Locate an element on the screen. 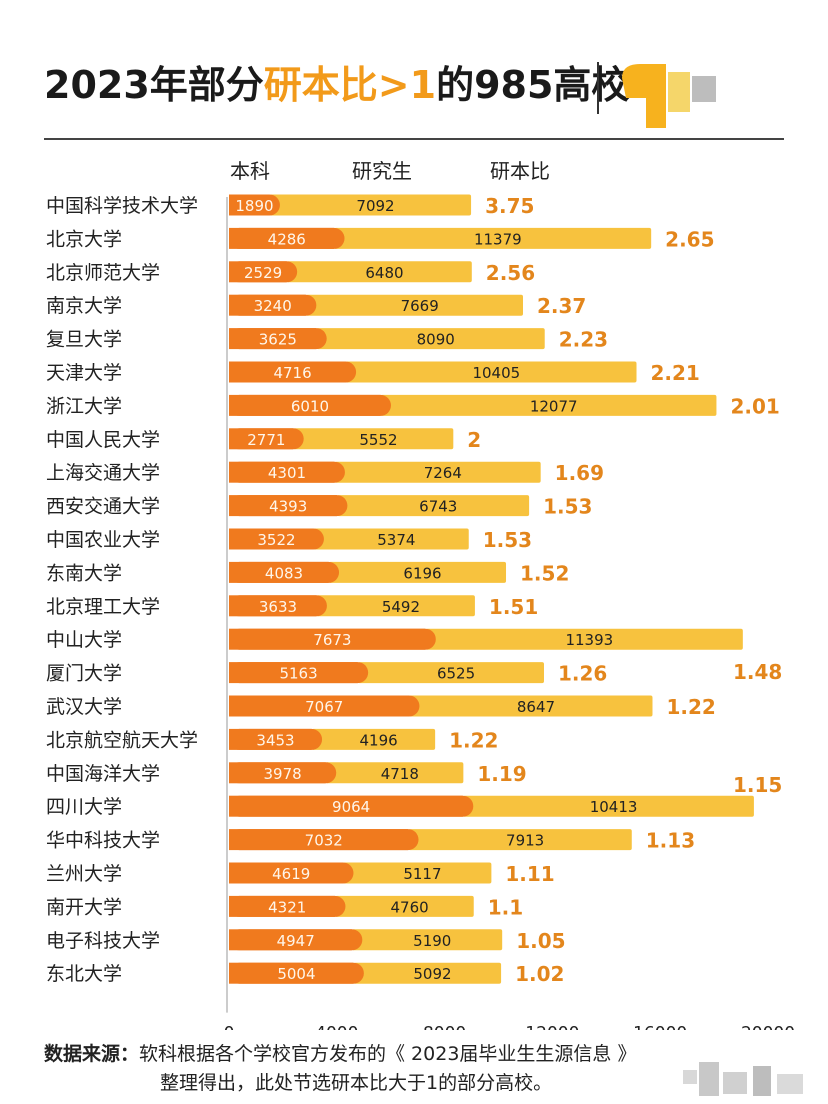  x-tick-label: 0 is located at coordinates (229, 1027).